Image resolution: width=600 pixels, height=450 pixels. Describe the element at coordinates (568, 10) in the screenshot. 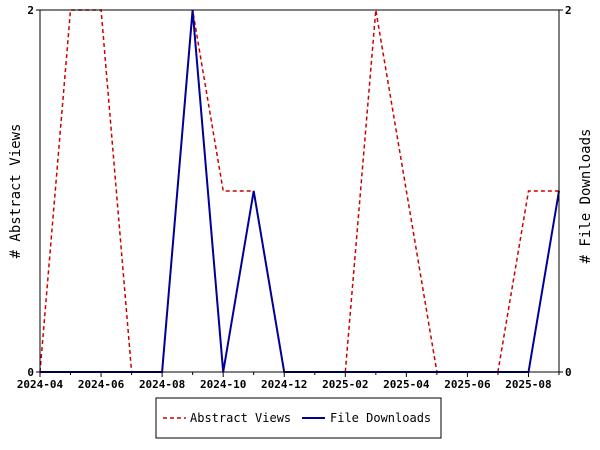

I see `y2-tick-label: 2` at that location.